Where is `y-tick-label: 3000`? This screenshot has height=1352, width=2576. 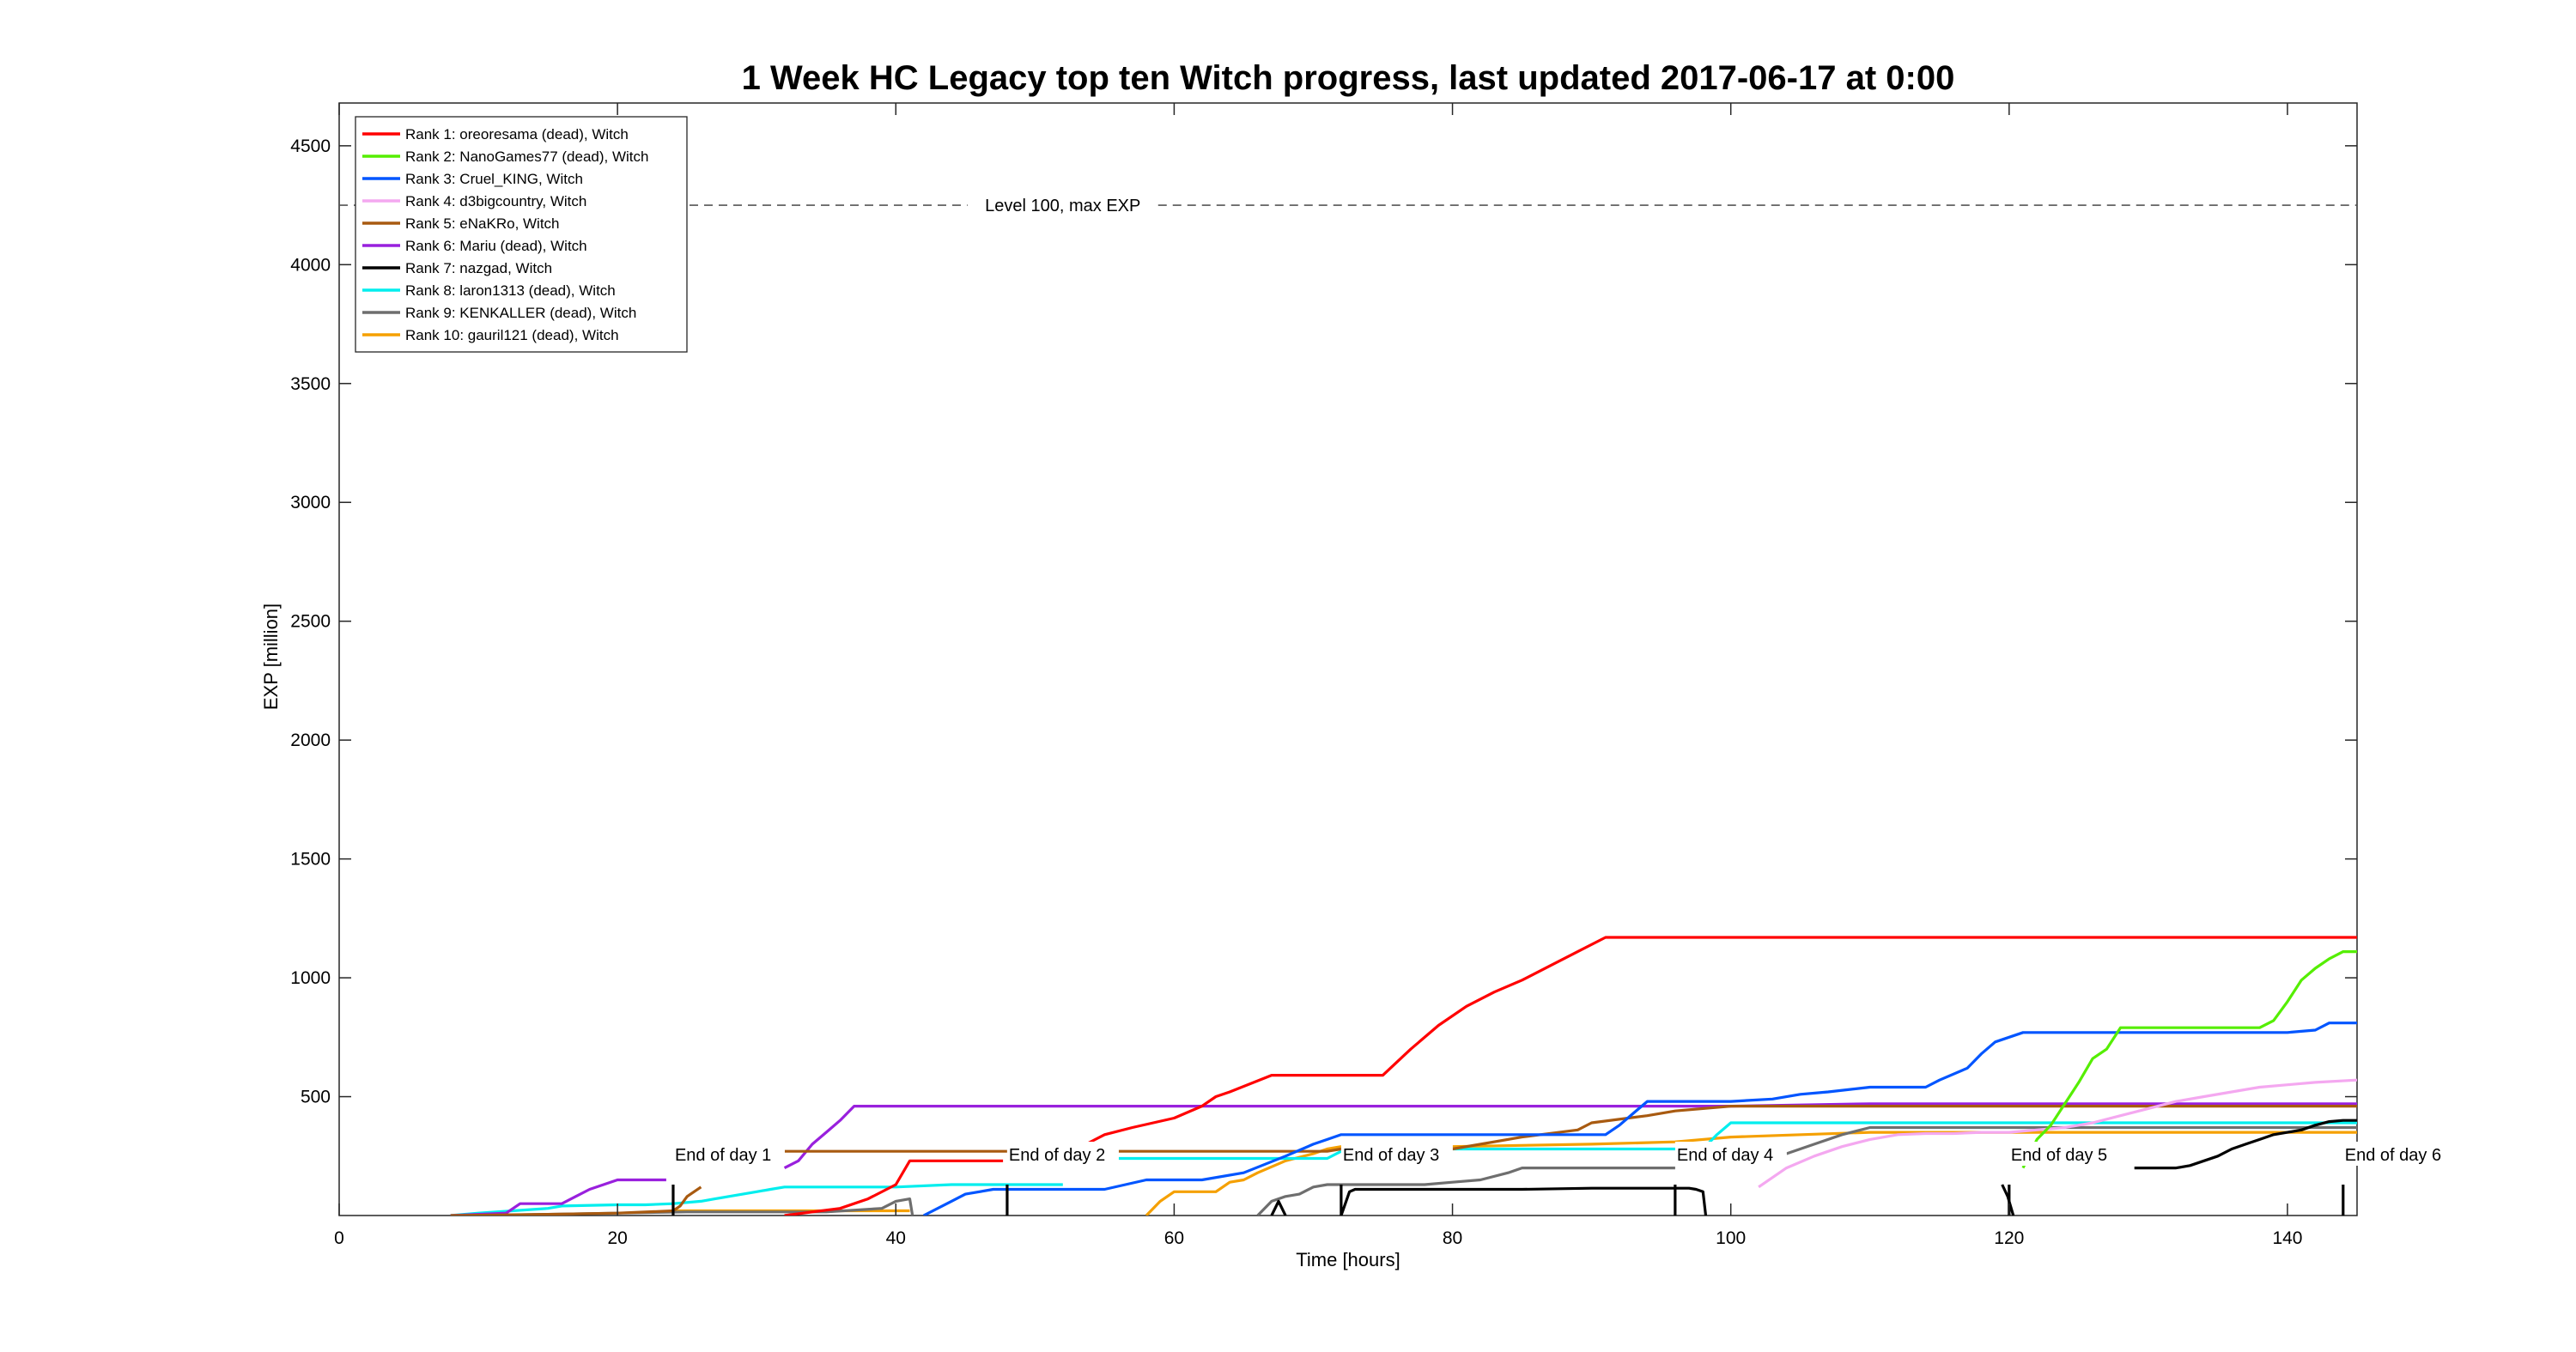
y-tick-label: 3000 is located at coordinates (311, 502).